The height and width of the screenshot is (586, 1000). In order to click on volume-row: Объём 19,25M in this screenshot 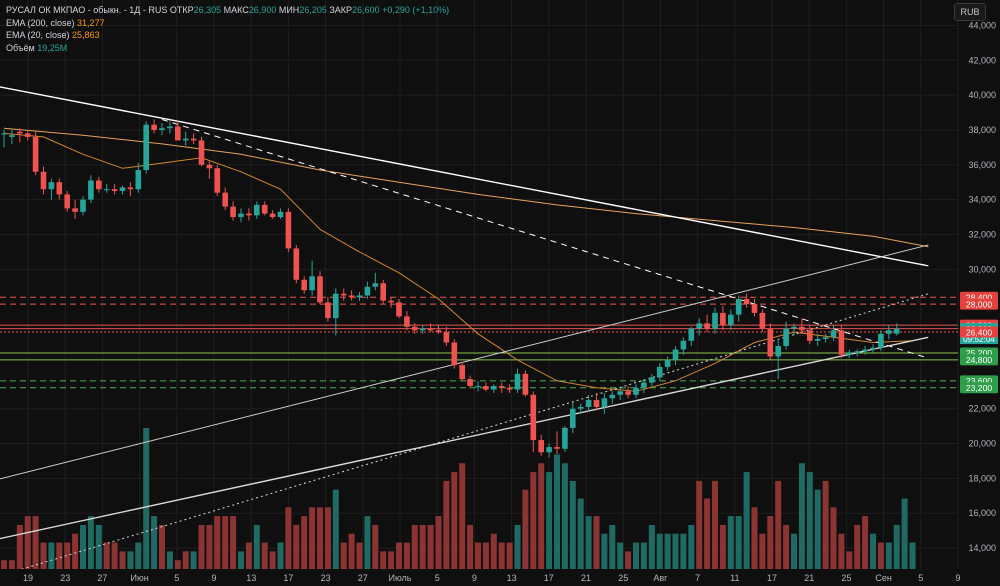, I will do `click(227, 48)`.